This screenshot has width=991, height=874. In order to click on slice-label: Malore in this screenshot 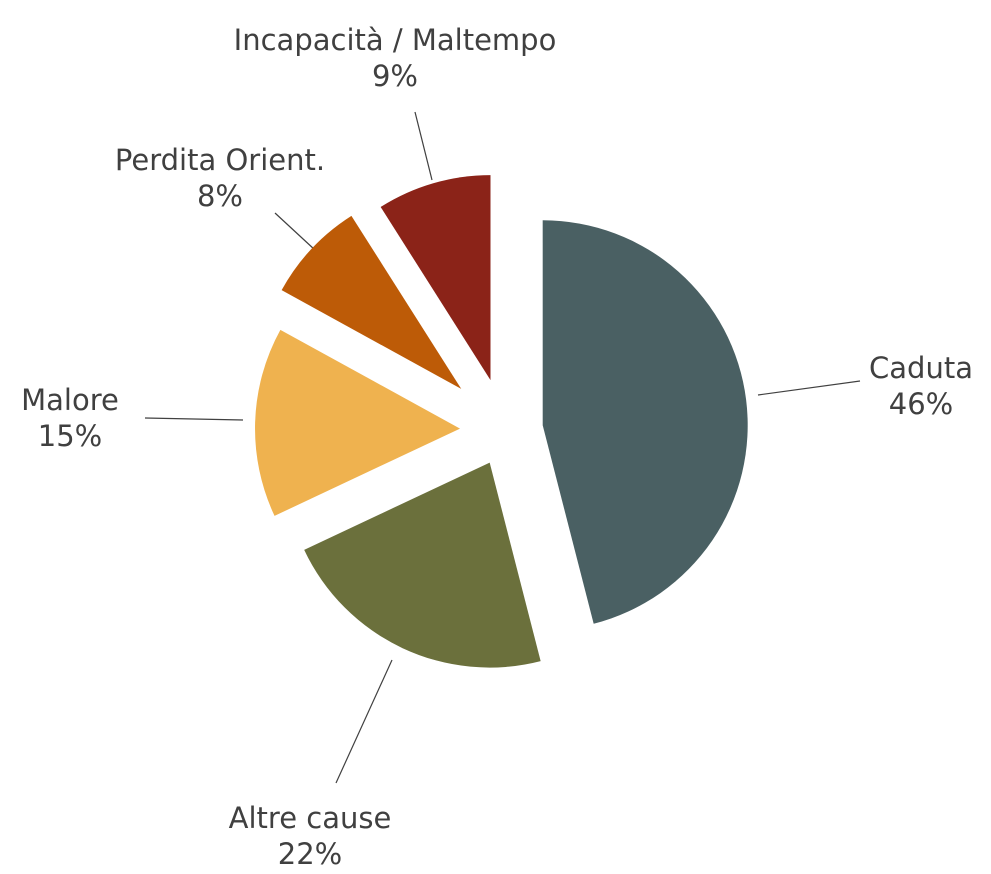, I will do `click(70, 400)`.